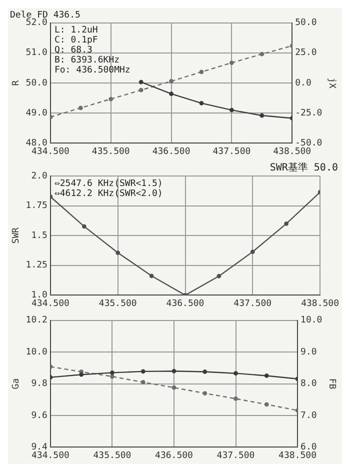 Image resolution: width=350 pixels, height=474 pixels. What do you see at coordinates (37, 53) in the screenshot?
I see `y-tick-label: 51.0` at bounding box center [37, 53].